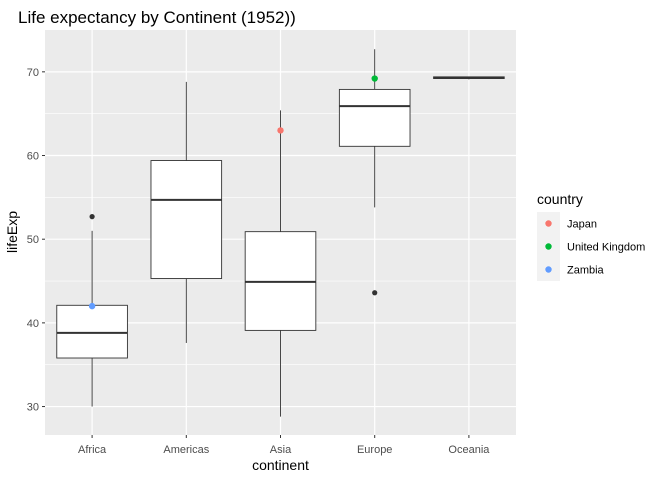  I want to click on y-tick-label: 40, so click(33, 324).